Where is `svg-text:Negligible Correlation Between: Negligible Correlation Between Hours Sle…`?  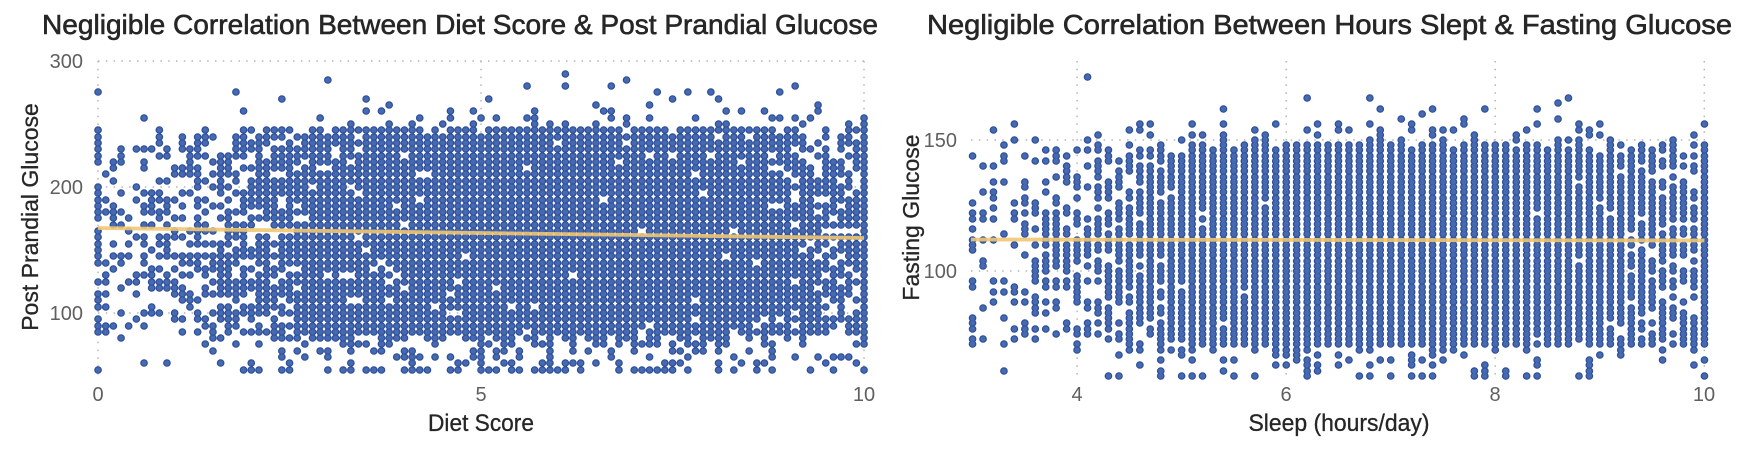
svg-text:Negligible Correlation Between: Negligible Correlation Between Hours Sle… is located at coordinates (1329, 24).